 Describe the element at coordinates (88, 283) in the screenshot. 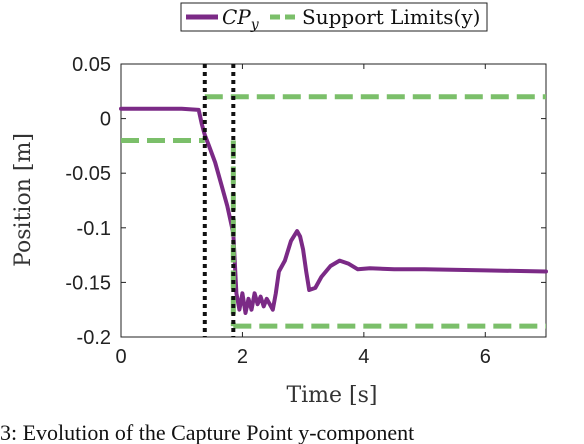

I see `y-tick-label: -0.15` at that location.